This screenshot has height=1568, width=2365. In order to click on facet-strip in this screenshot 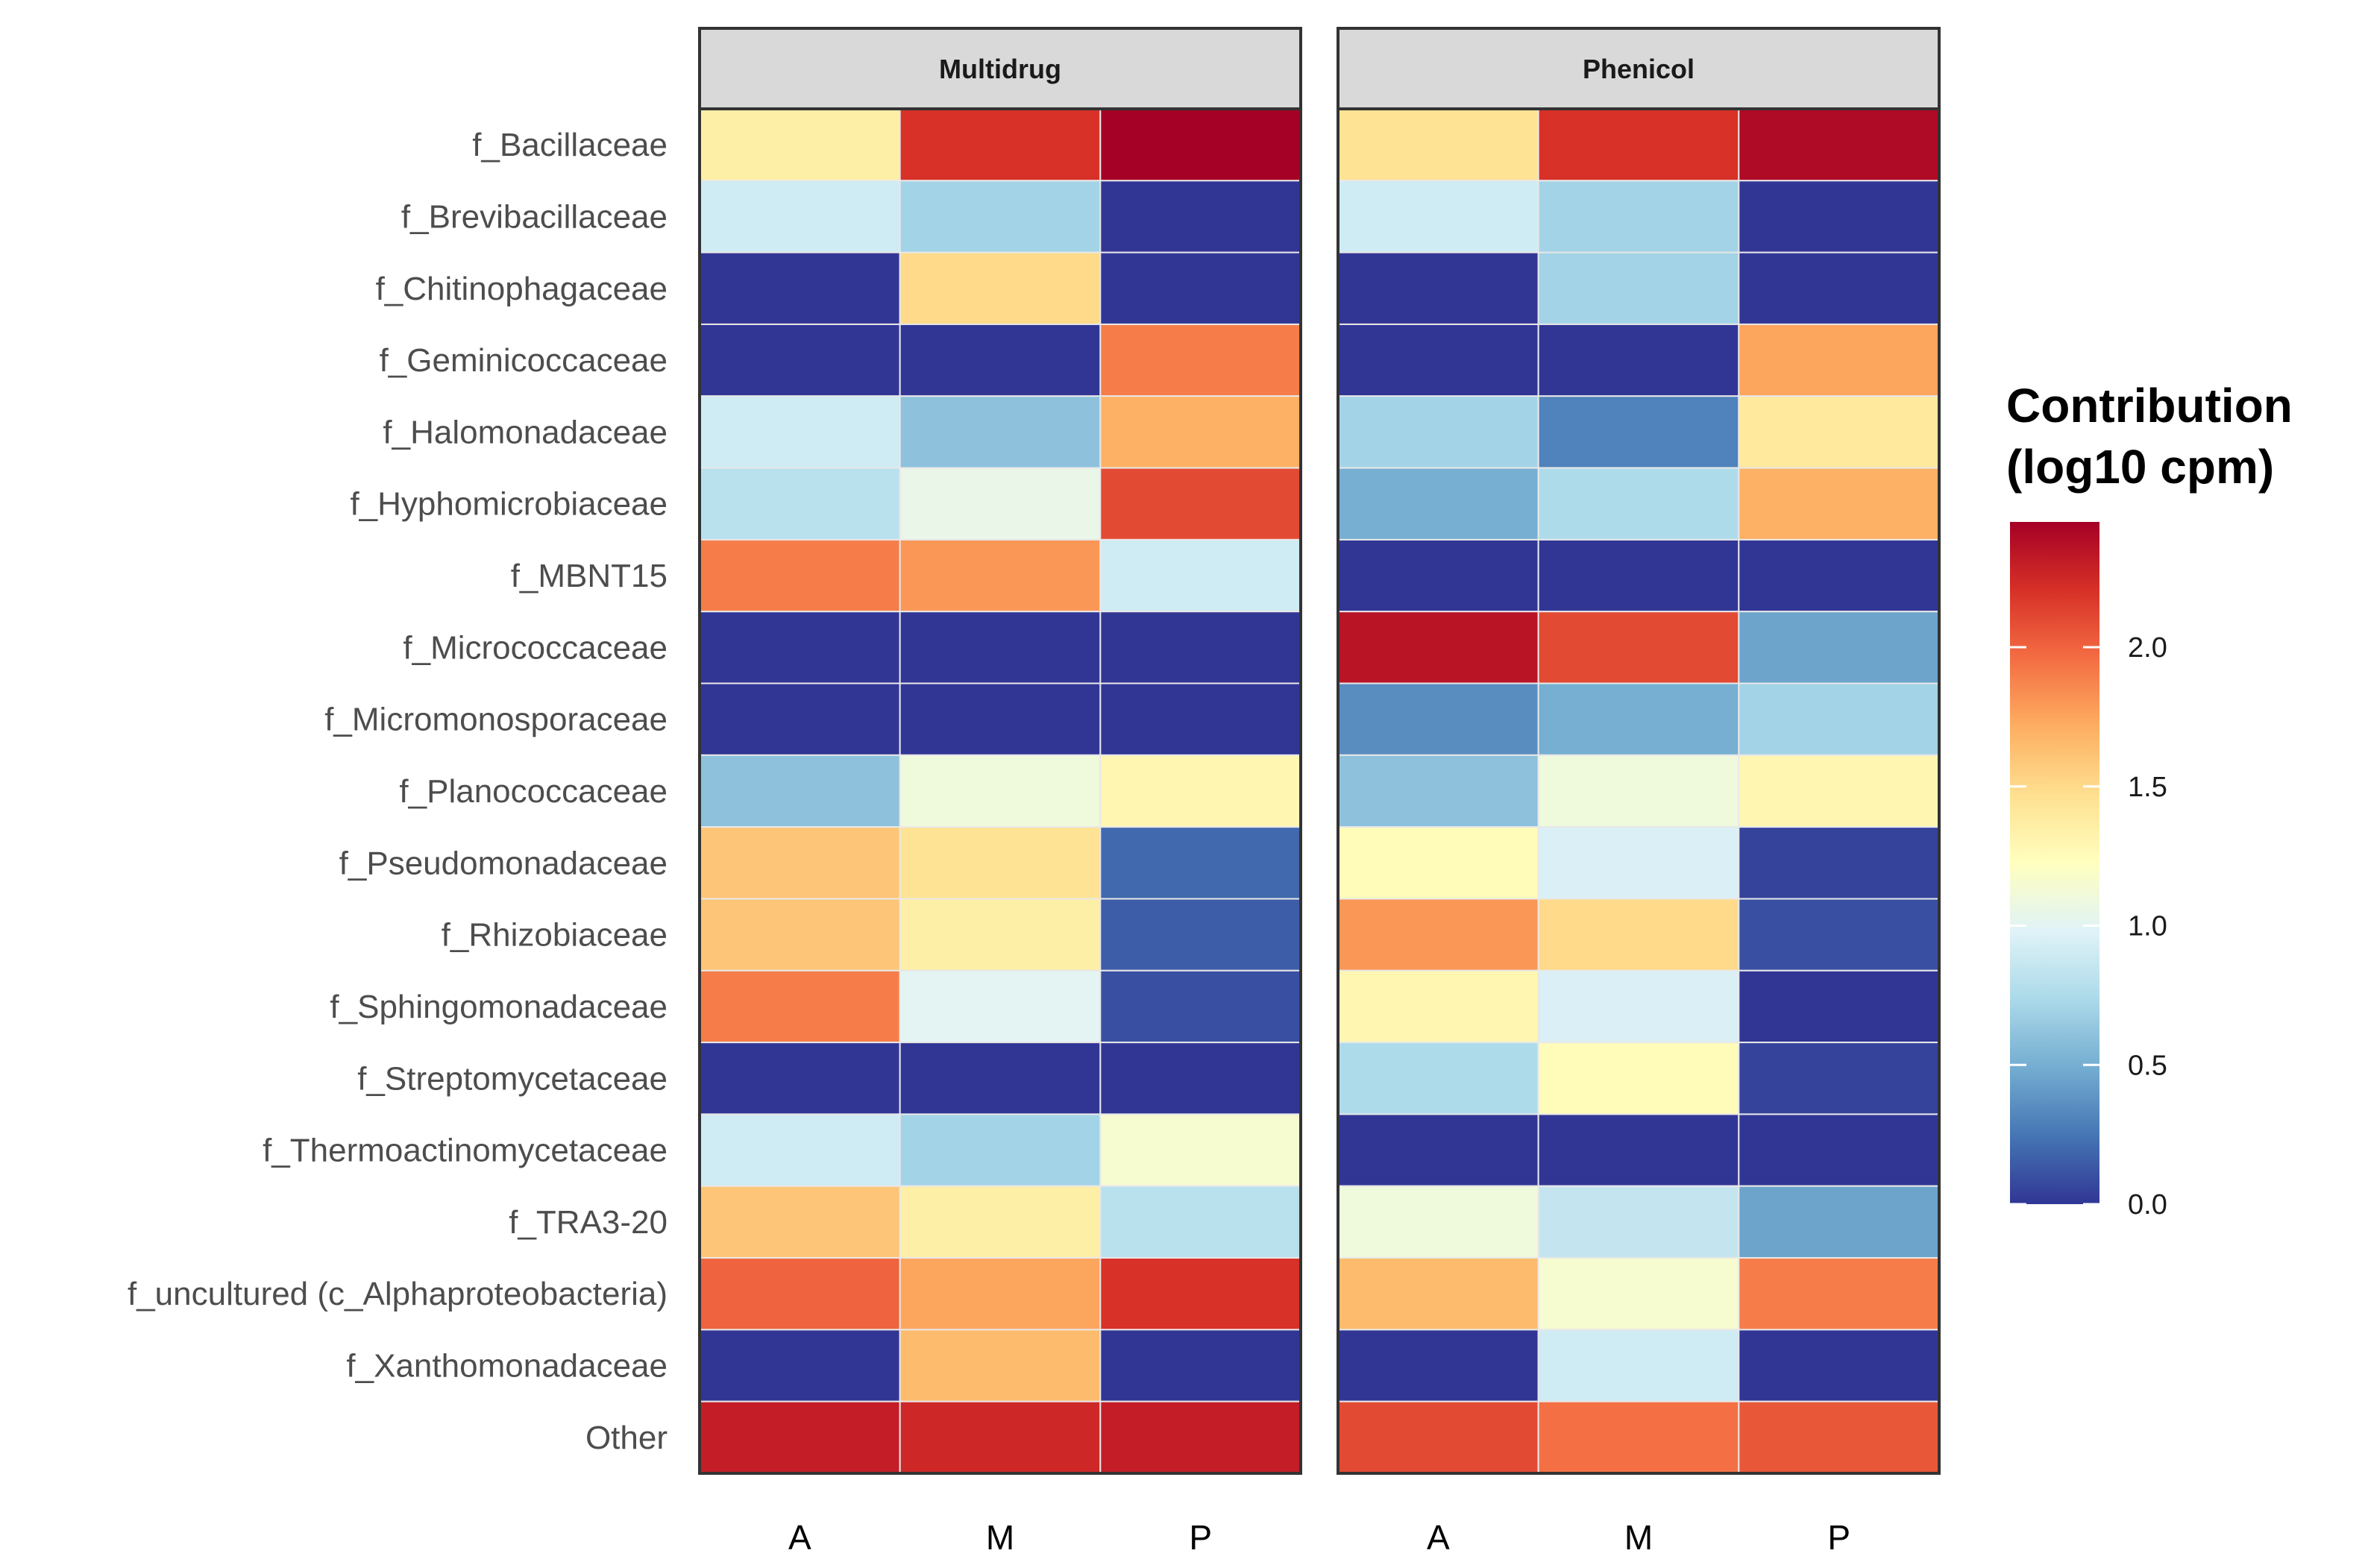, I will do `click(1000, 68)`.